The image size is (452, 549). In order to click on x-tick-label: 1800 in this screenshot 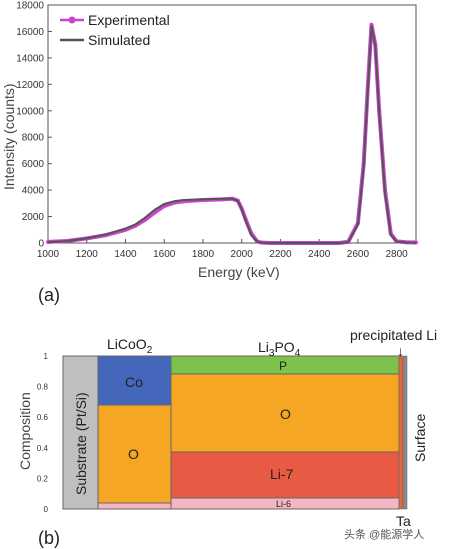, I will do `click(203, 254)`.